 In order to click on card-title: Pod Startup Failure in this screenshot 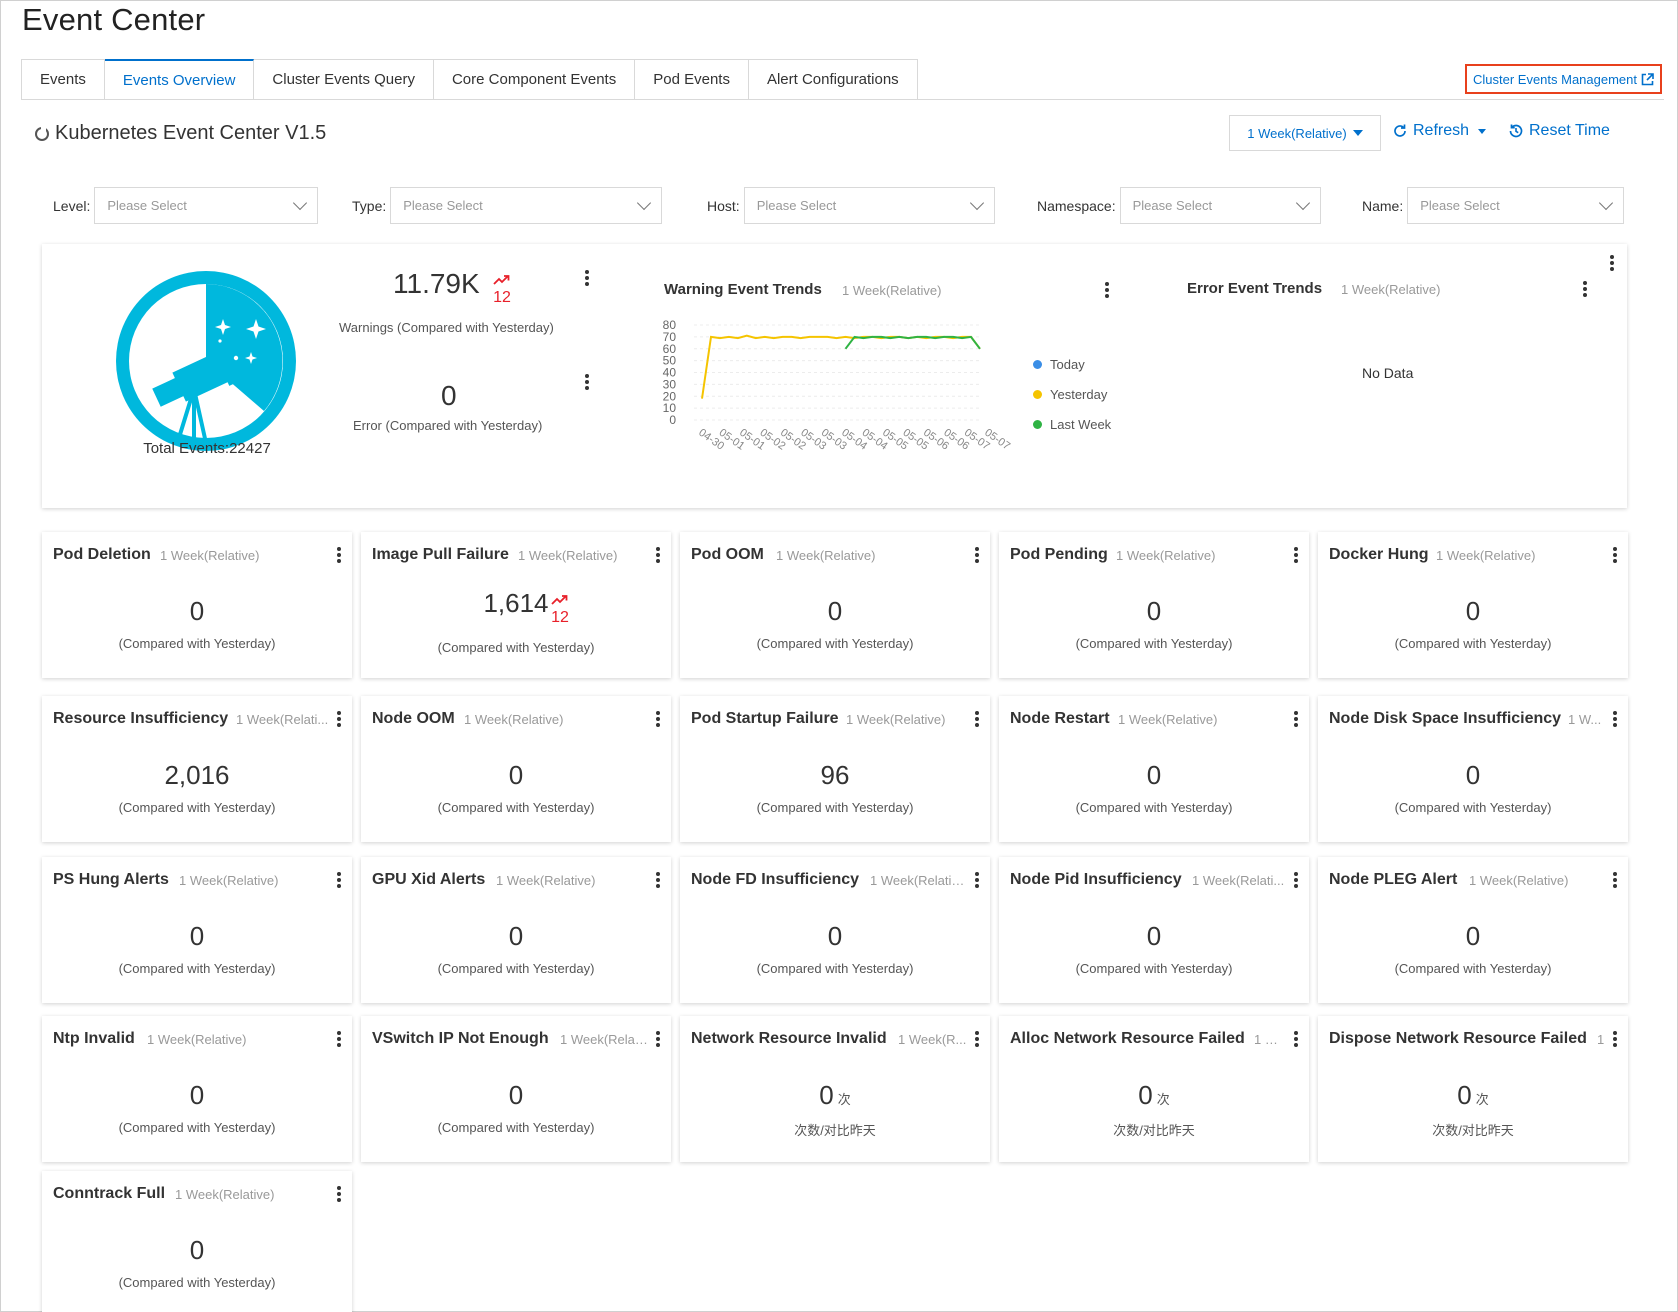, I will do `click(765, 718)`.